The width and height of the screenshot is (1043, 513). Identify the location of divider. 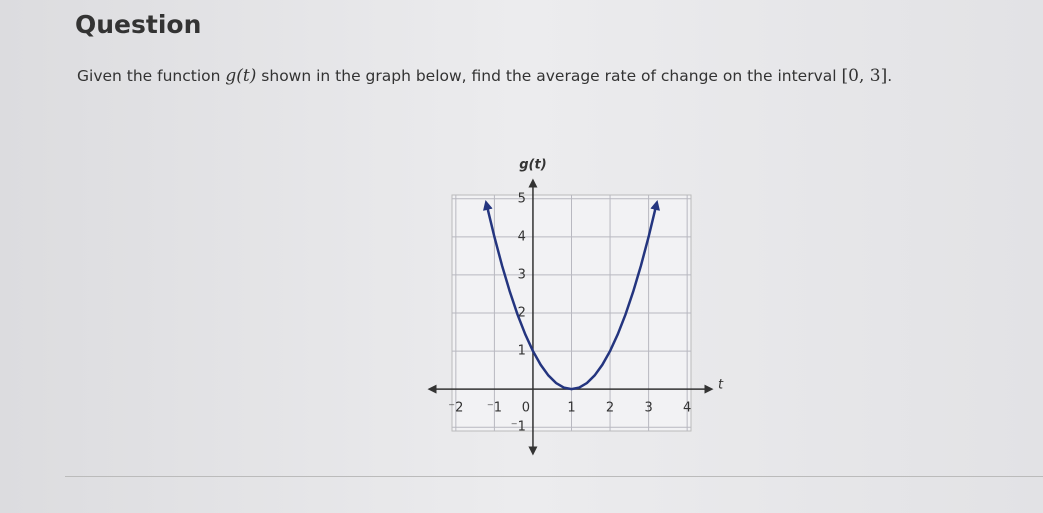
(554, 476).